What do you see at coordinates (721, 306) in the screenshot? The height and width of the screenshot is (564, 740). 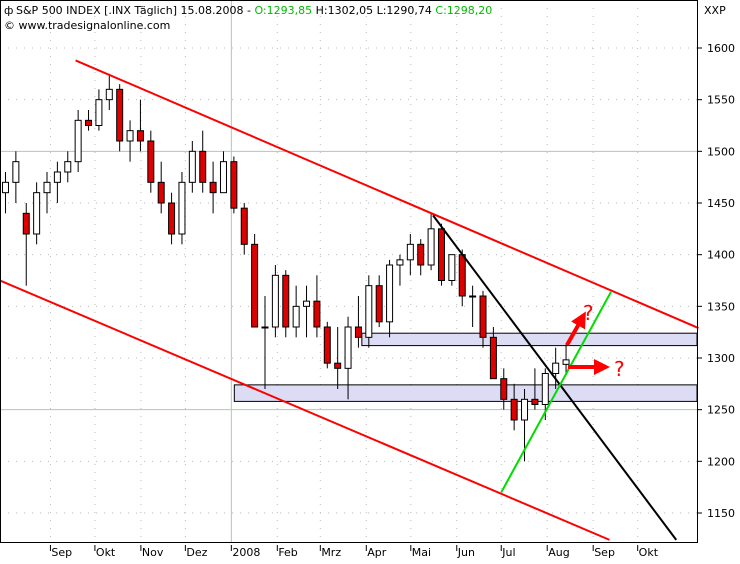 I see `y-tick-label: 1350` at bounding box center [721, 306].